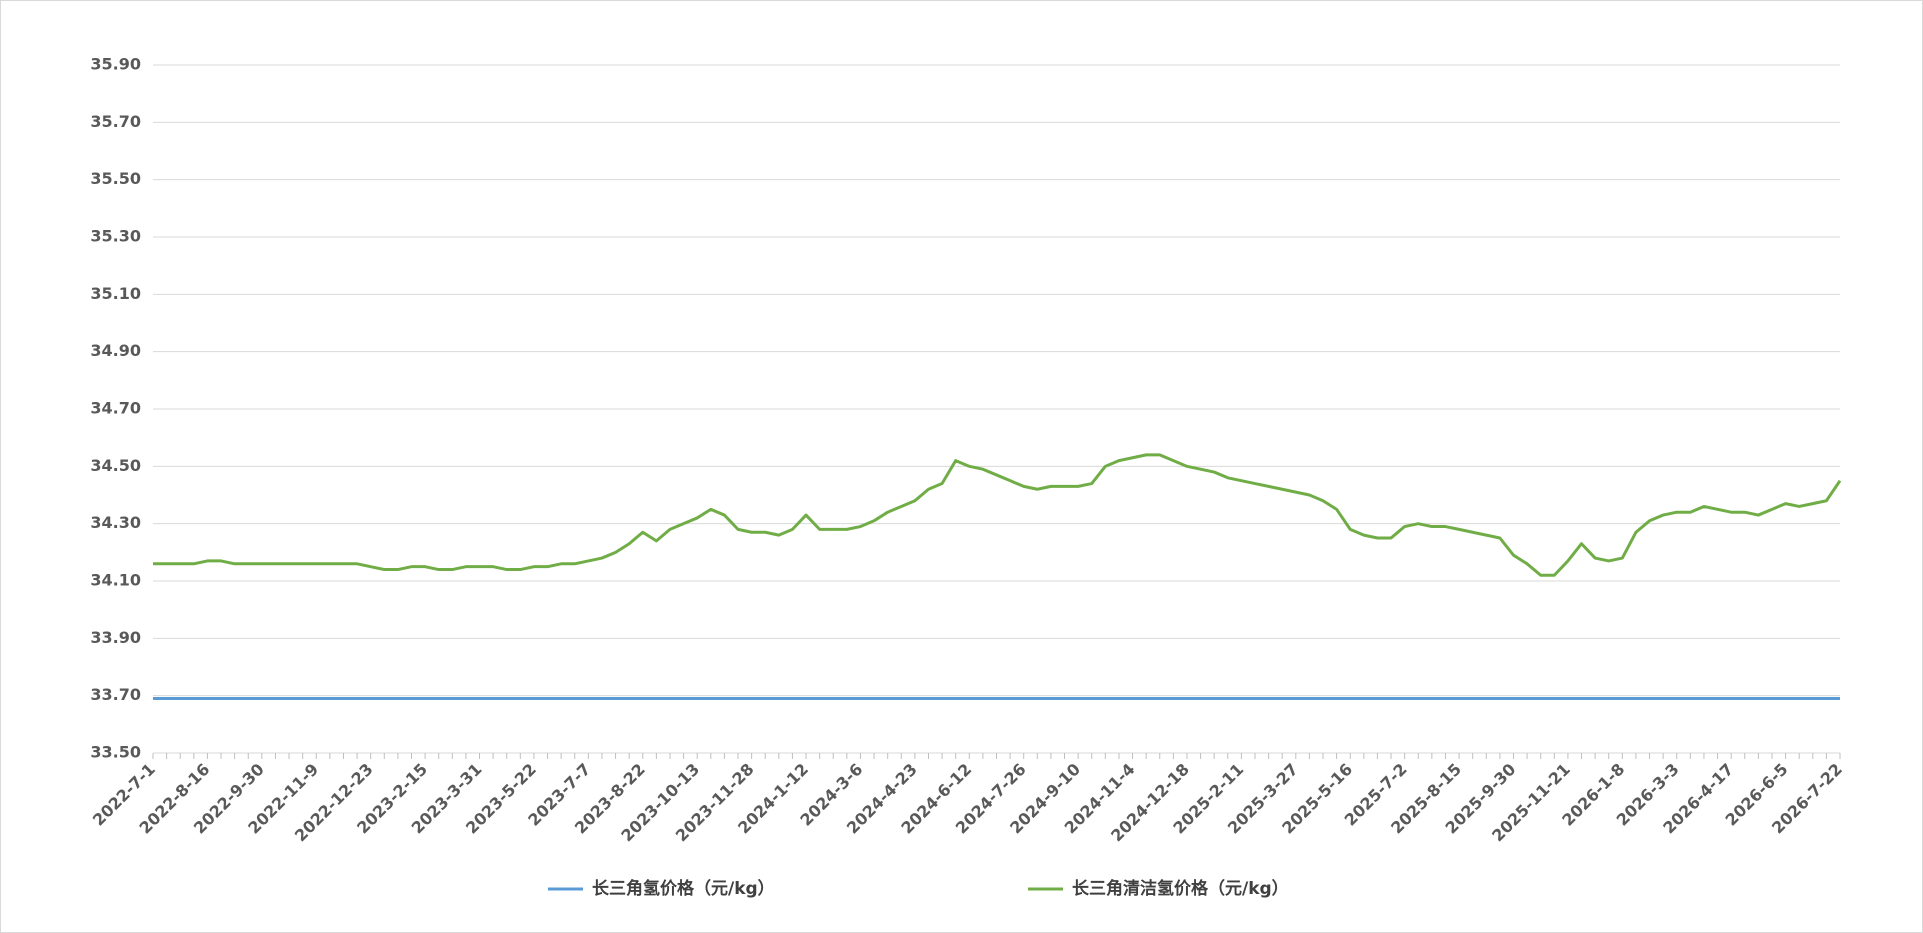 The height and width of the screenshot is (933, 1923). Describe the element at coordinates (115, 408) in the screenshot. I see `y-tick-label: 34.70` at that location.